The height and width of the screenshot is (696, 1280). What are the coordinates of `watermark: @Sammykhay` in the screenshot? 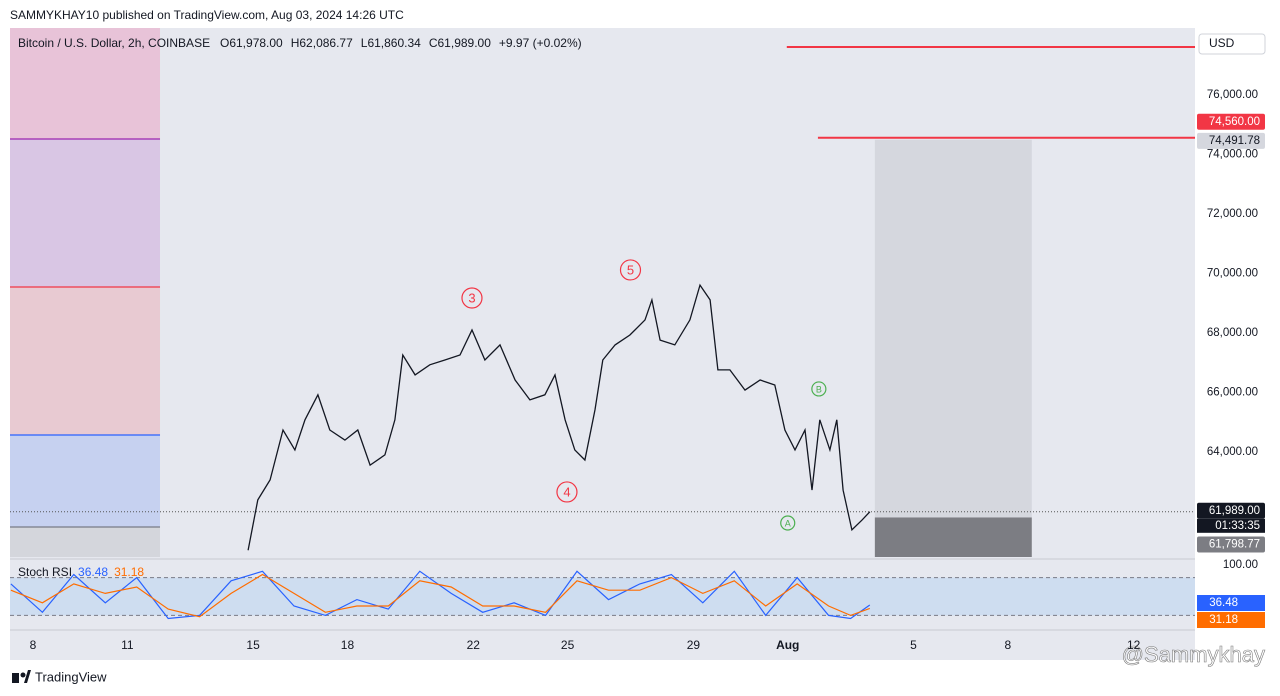 It's located at (1193, 654).